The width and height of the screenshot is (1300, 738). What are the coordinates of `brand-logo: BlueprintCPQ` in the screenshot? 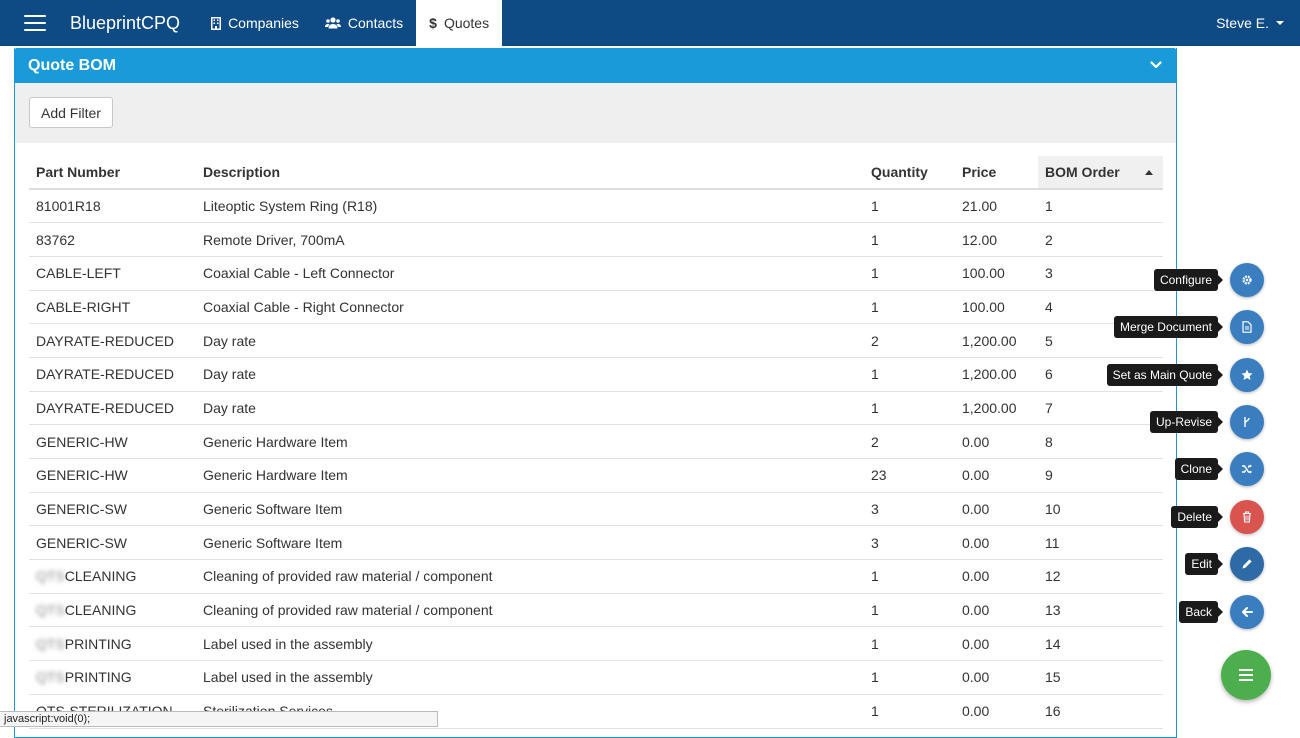 It's located at (125, 22).